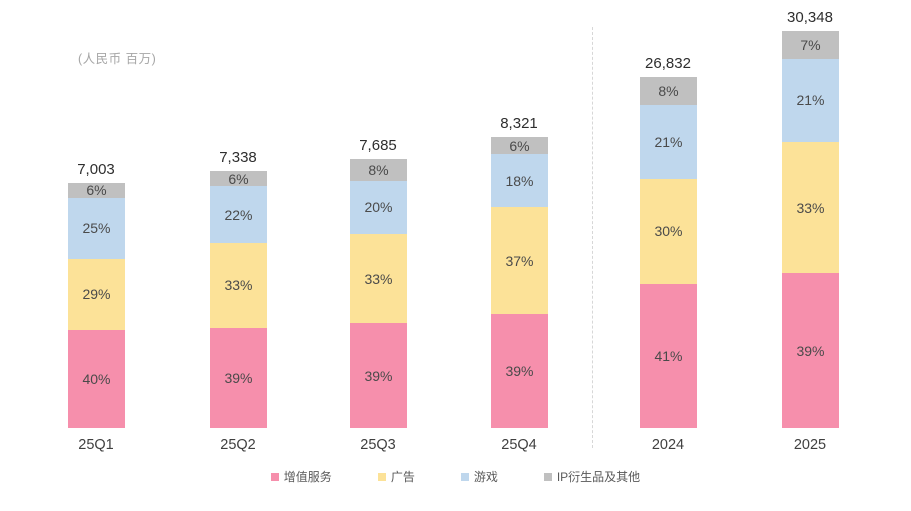 The height and width of the screenshot is (511, 911). I want to click on legend-label: IP衍生品及其他, so click(598, 477).